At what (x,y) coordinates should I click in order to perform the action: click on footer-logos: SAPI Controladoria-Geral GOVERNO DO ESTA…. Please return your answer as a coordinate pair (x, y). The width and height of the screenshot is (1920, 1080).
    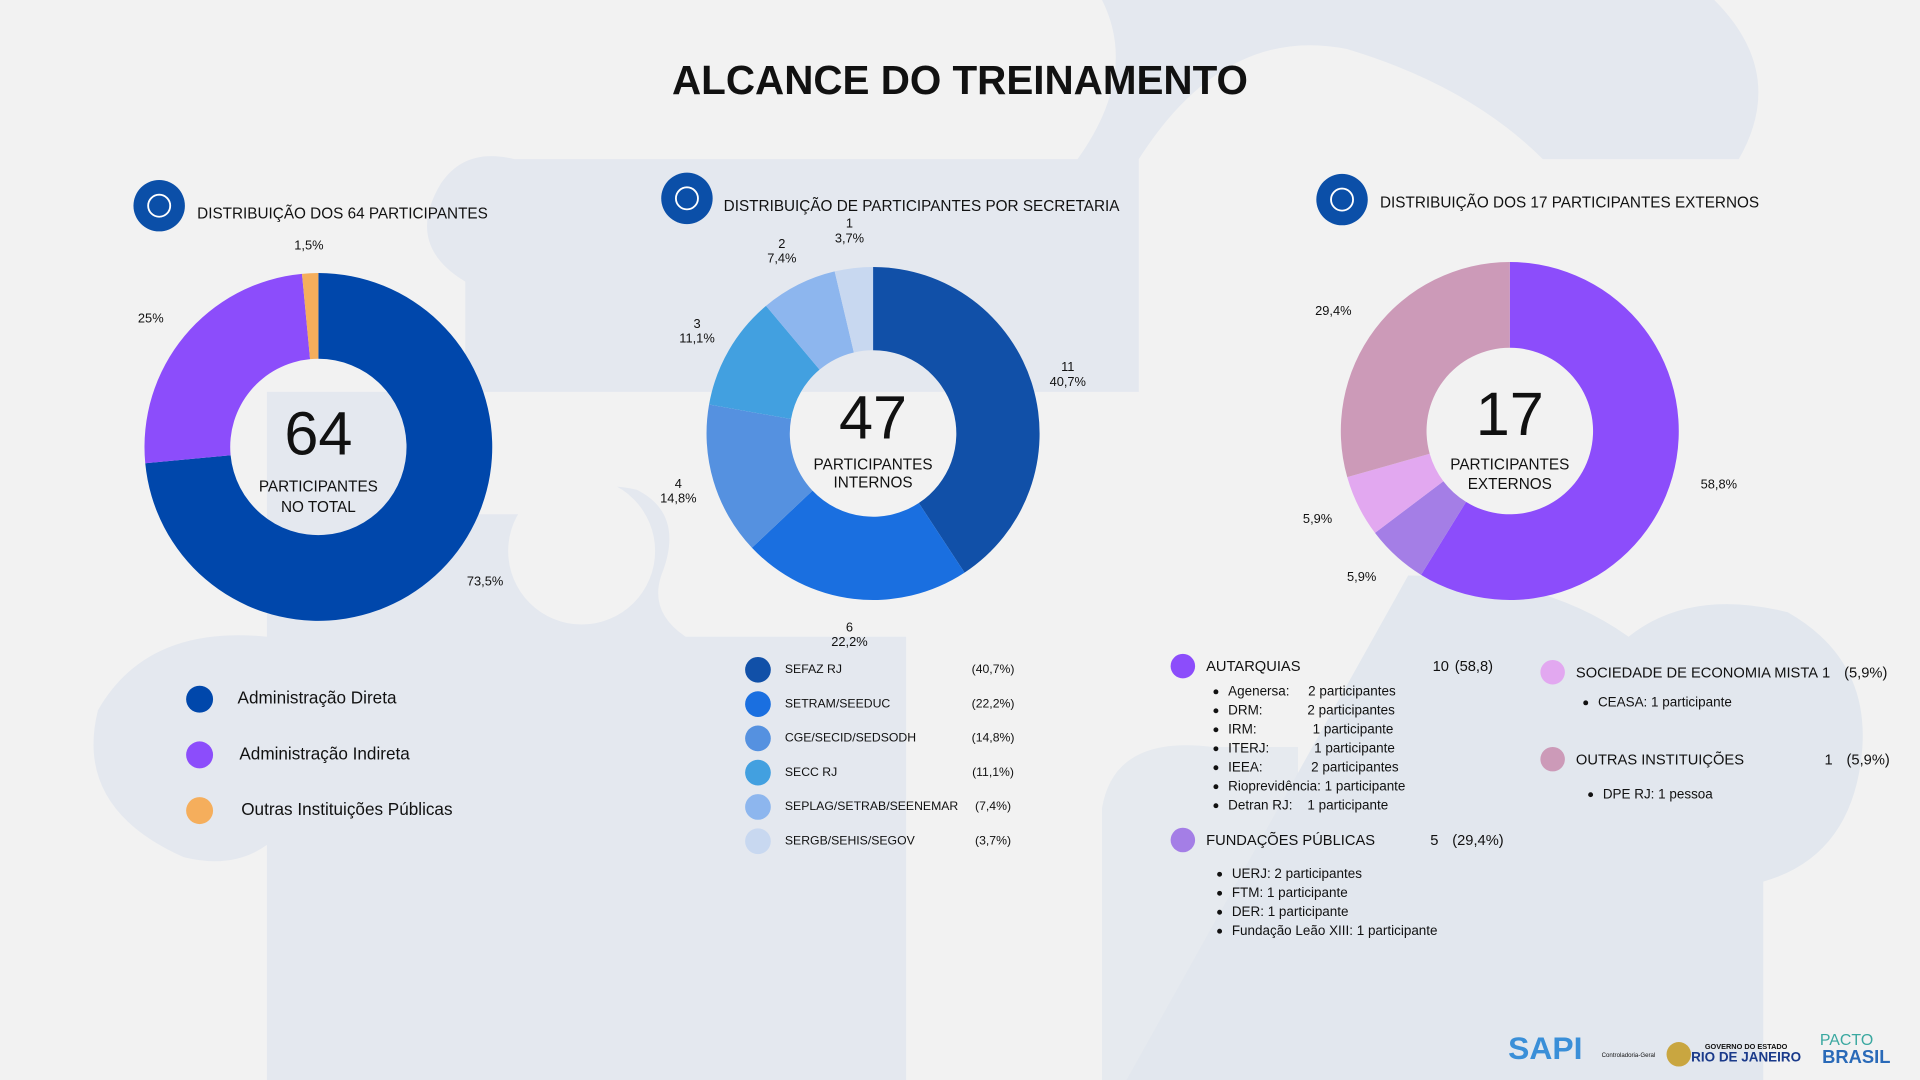
    Looking at the image, I should click on (1699, 1048).